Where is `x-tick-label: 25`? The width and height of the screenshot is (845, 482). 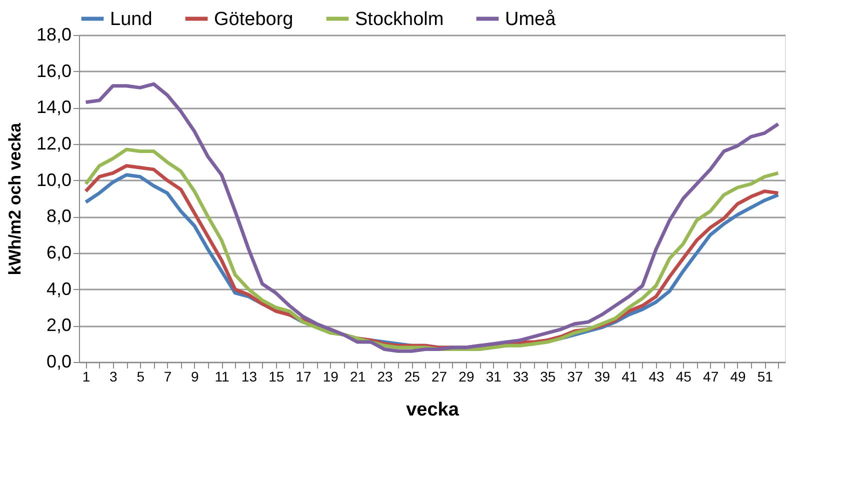 x-tick-label: 25 is located at coordinates (412, 376).